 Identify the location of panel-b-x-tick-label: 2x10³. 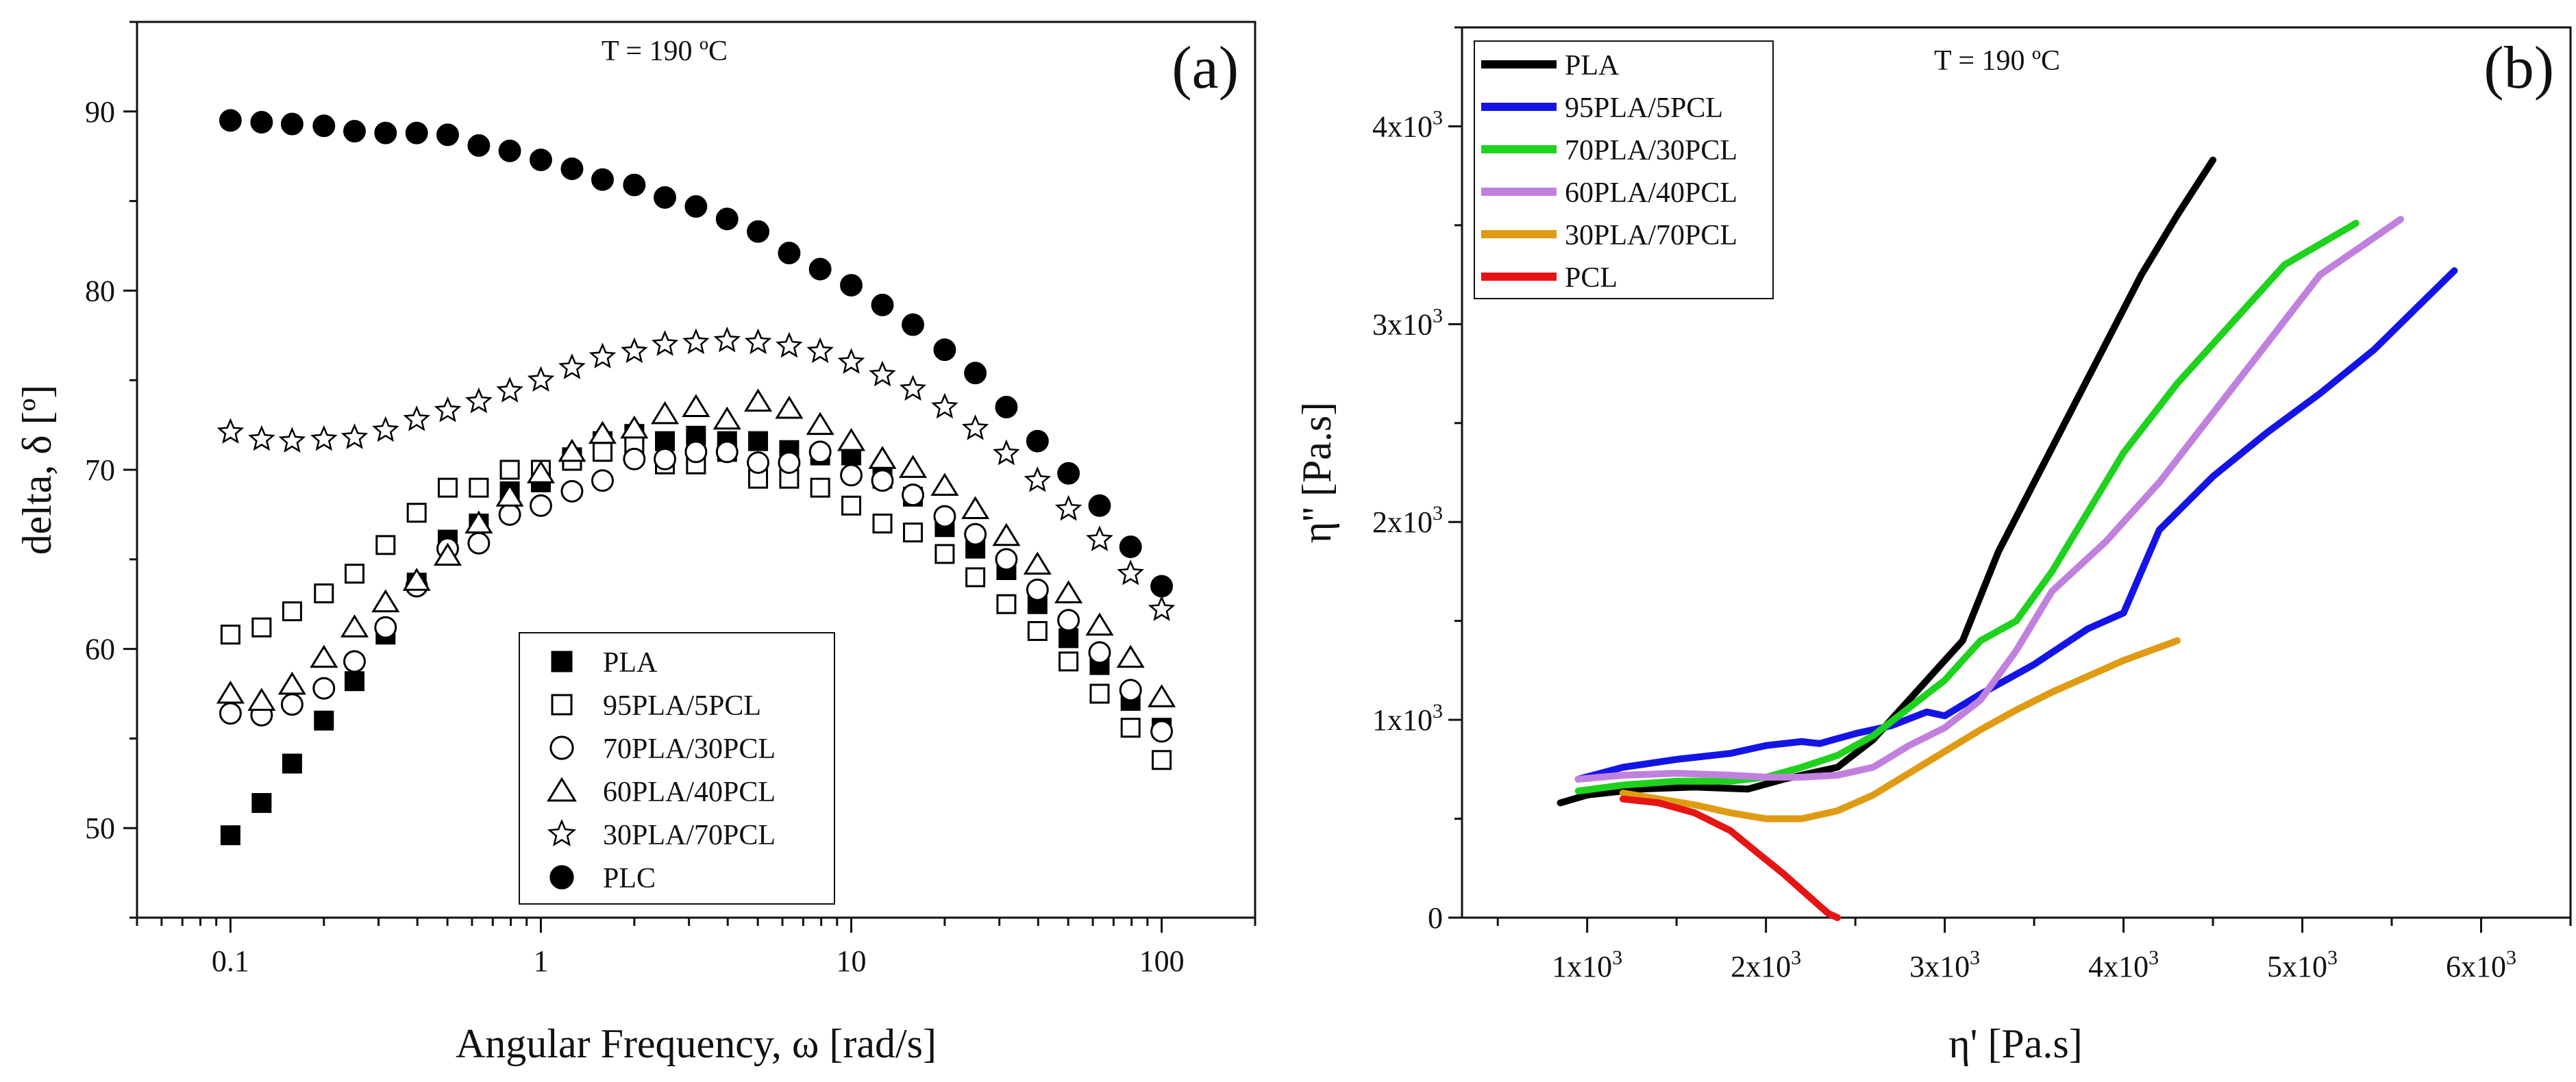
(1766, 964).